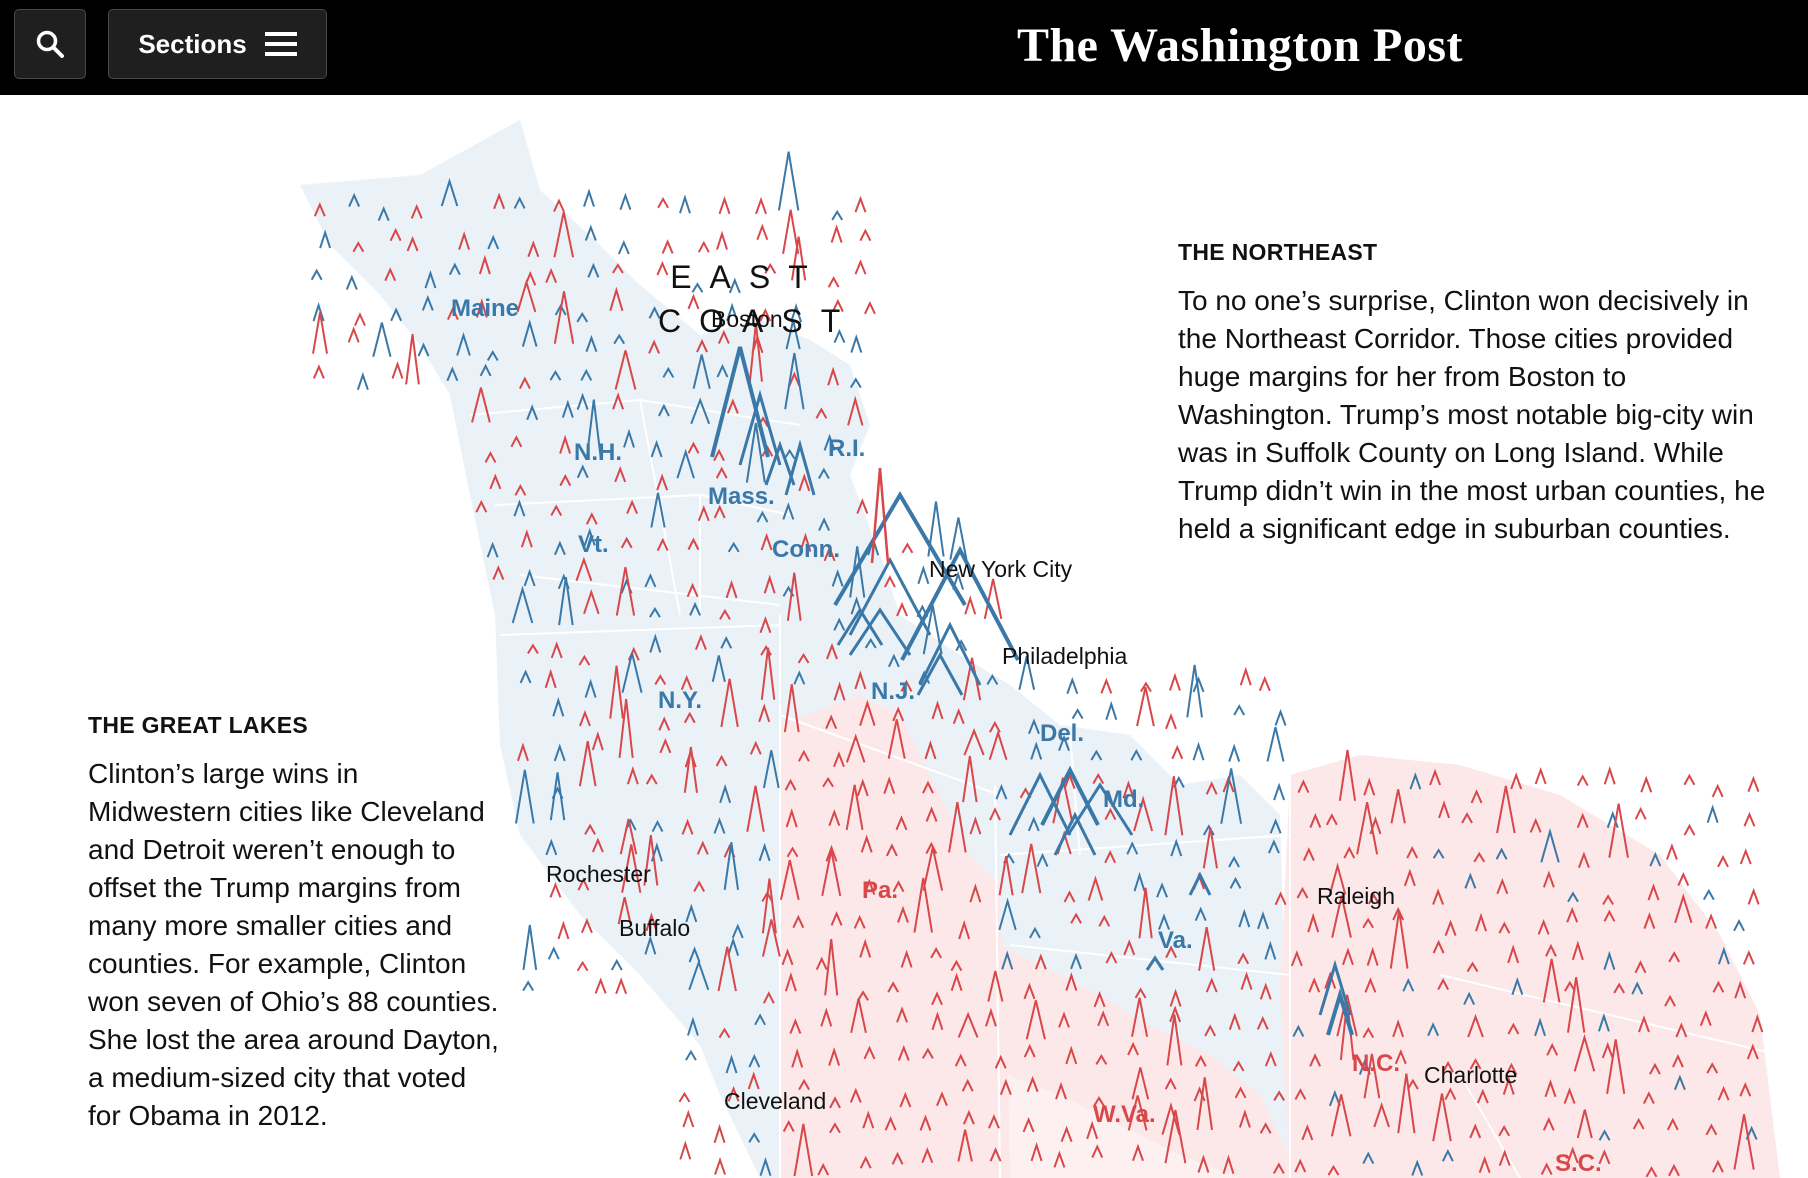 This screenshot has height=1178, width=1808. Describe the element at coordinates (50, 44) in the screenshot. I see `search-button` at that location.